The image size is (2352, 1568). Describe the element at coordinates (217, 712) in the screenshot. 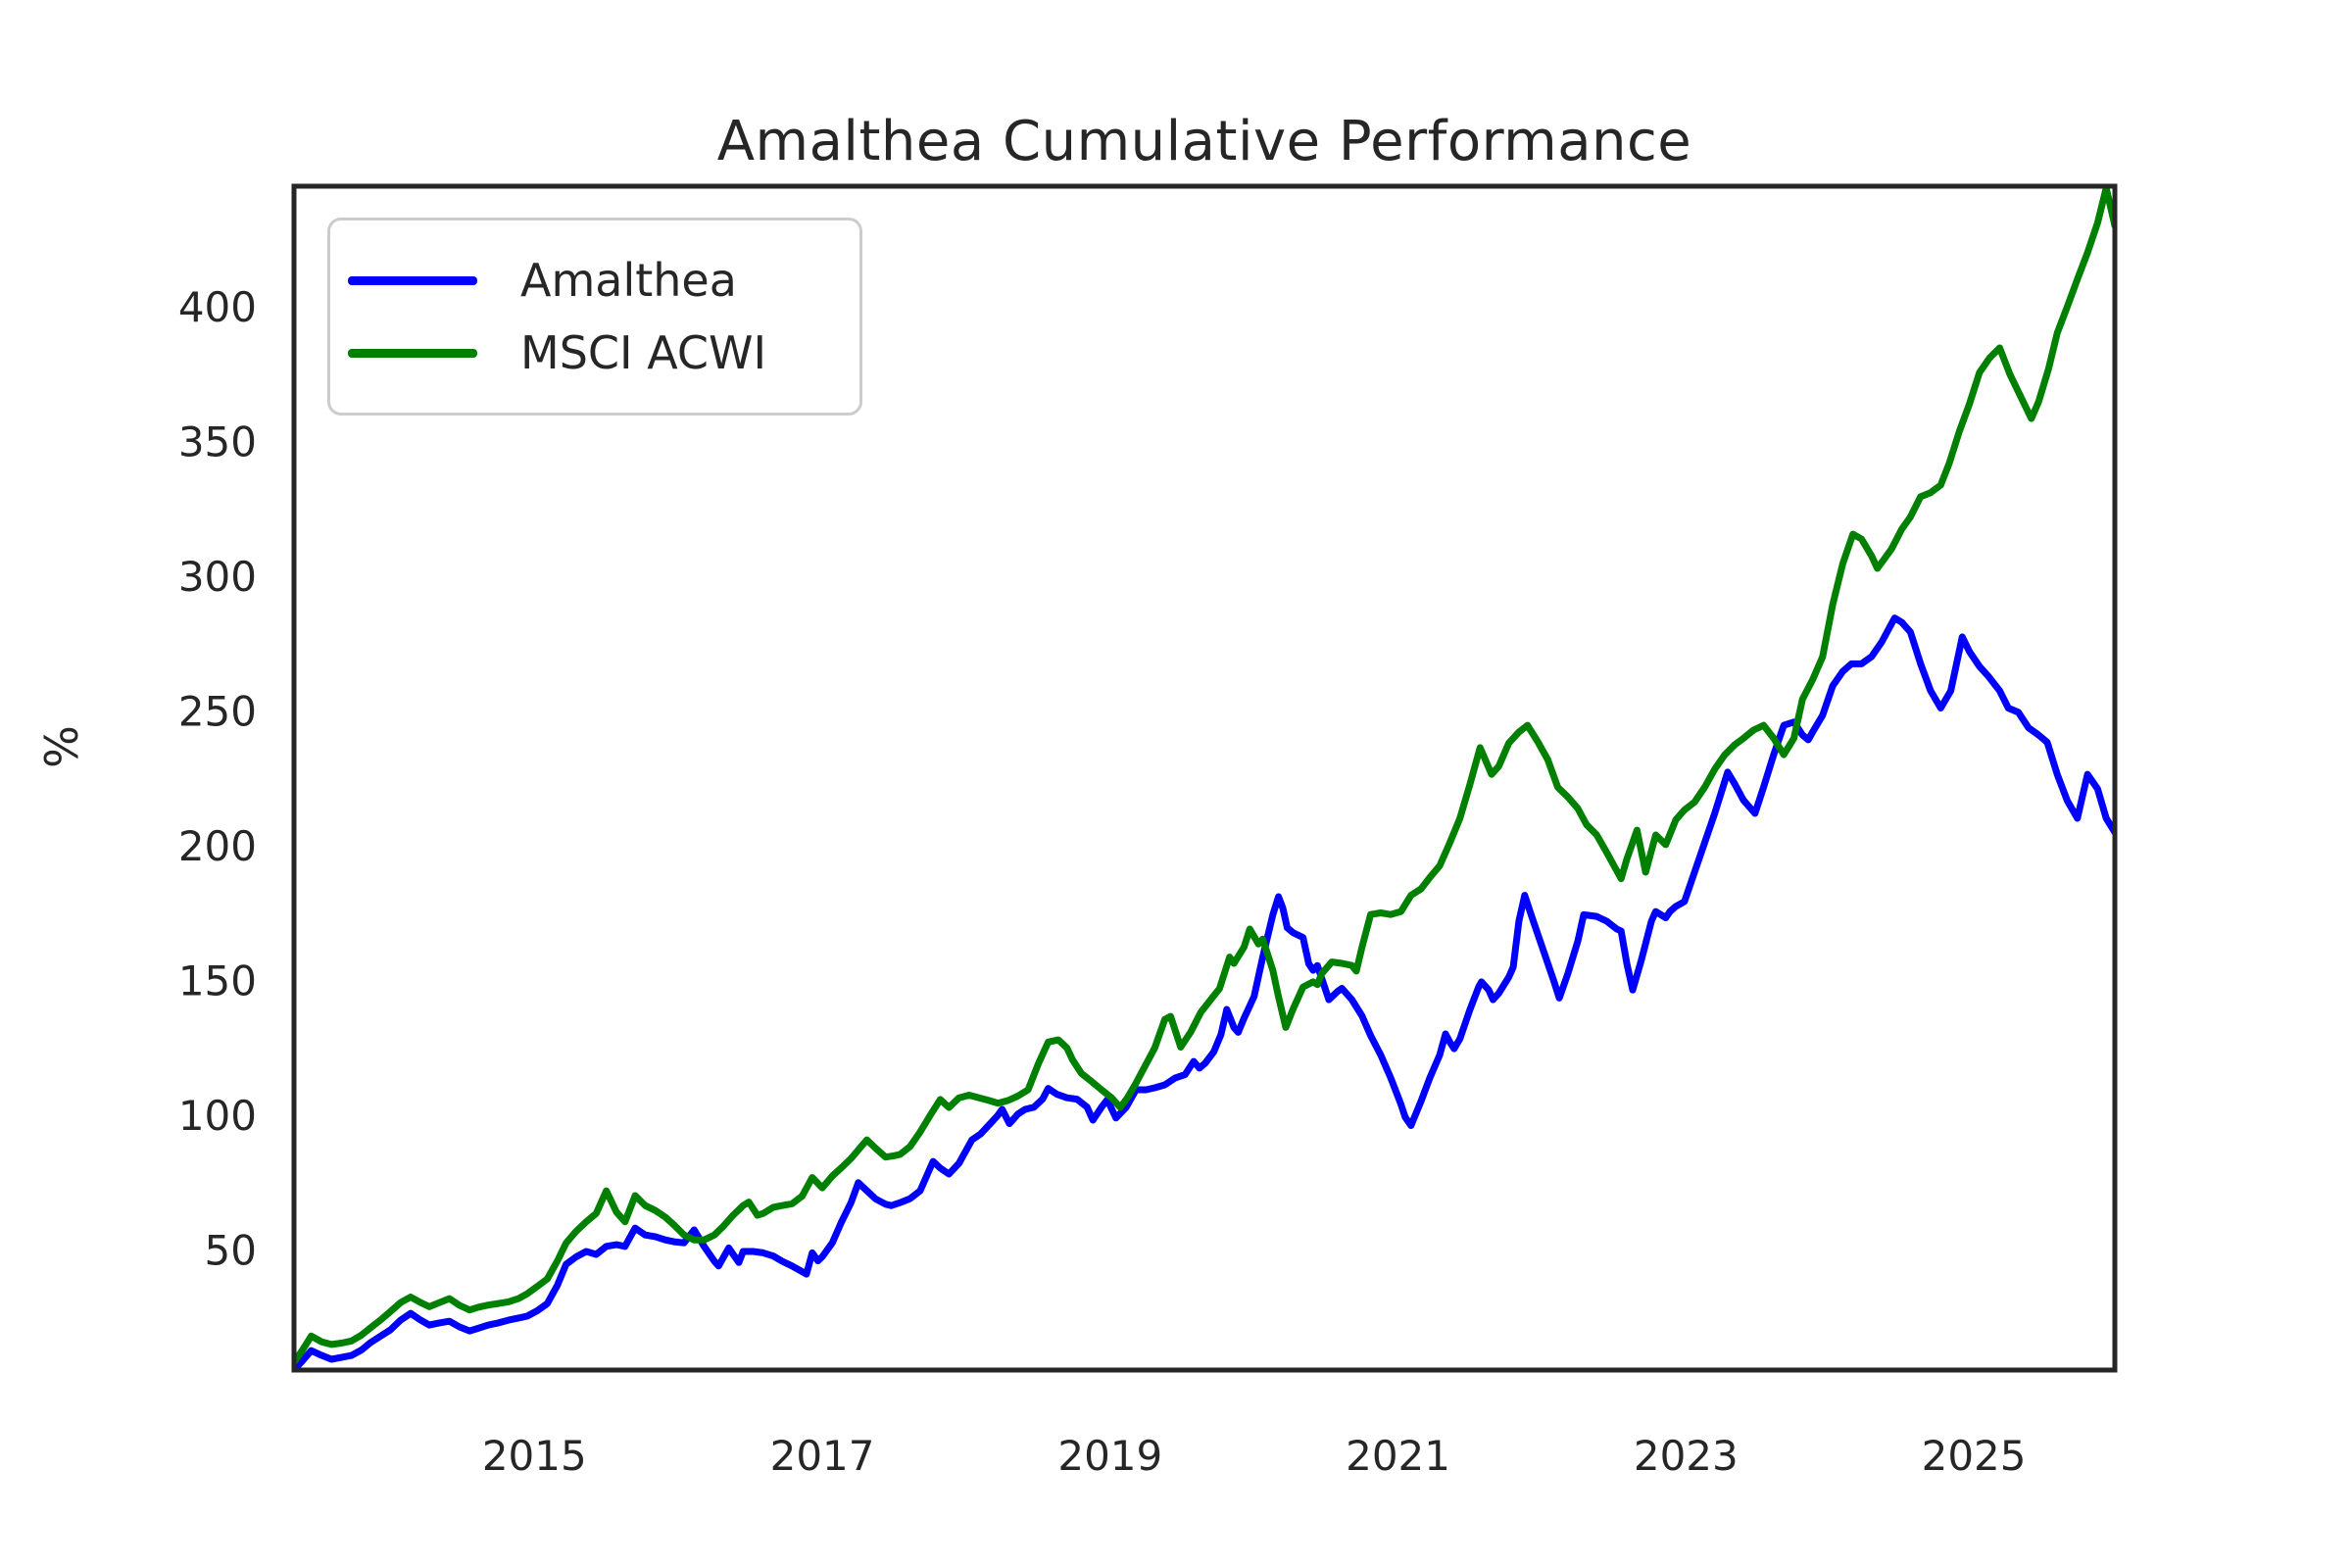

I see `y-tick-label: 250` at that location.